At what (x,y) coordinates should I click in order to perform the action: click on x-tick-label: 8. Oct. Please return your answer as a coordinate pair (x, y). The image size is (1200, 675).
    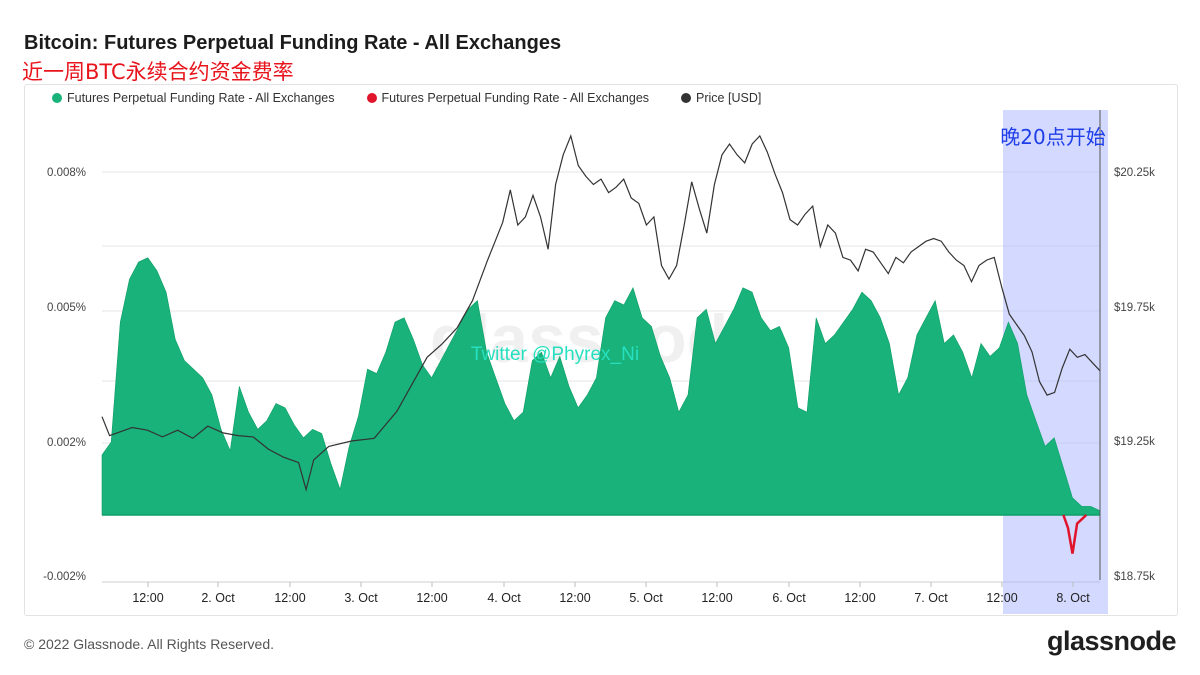
    Looking at the image, I should click on (1073, 598).